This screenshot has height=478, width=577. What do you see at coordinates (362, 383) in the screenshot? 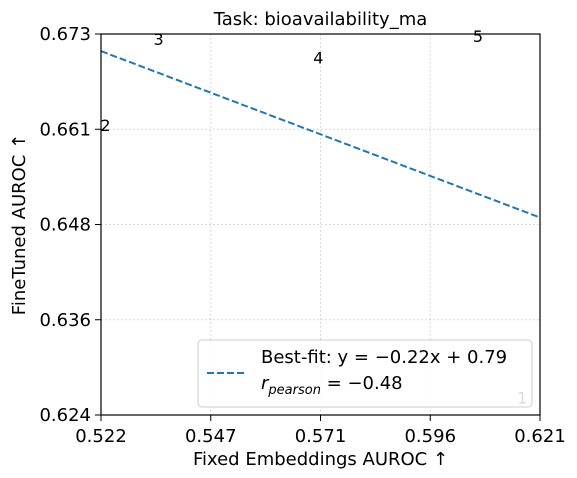
I see `legend-r-value: = −0.48` at bounding box center [362, 383].